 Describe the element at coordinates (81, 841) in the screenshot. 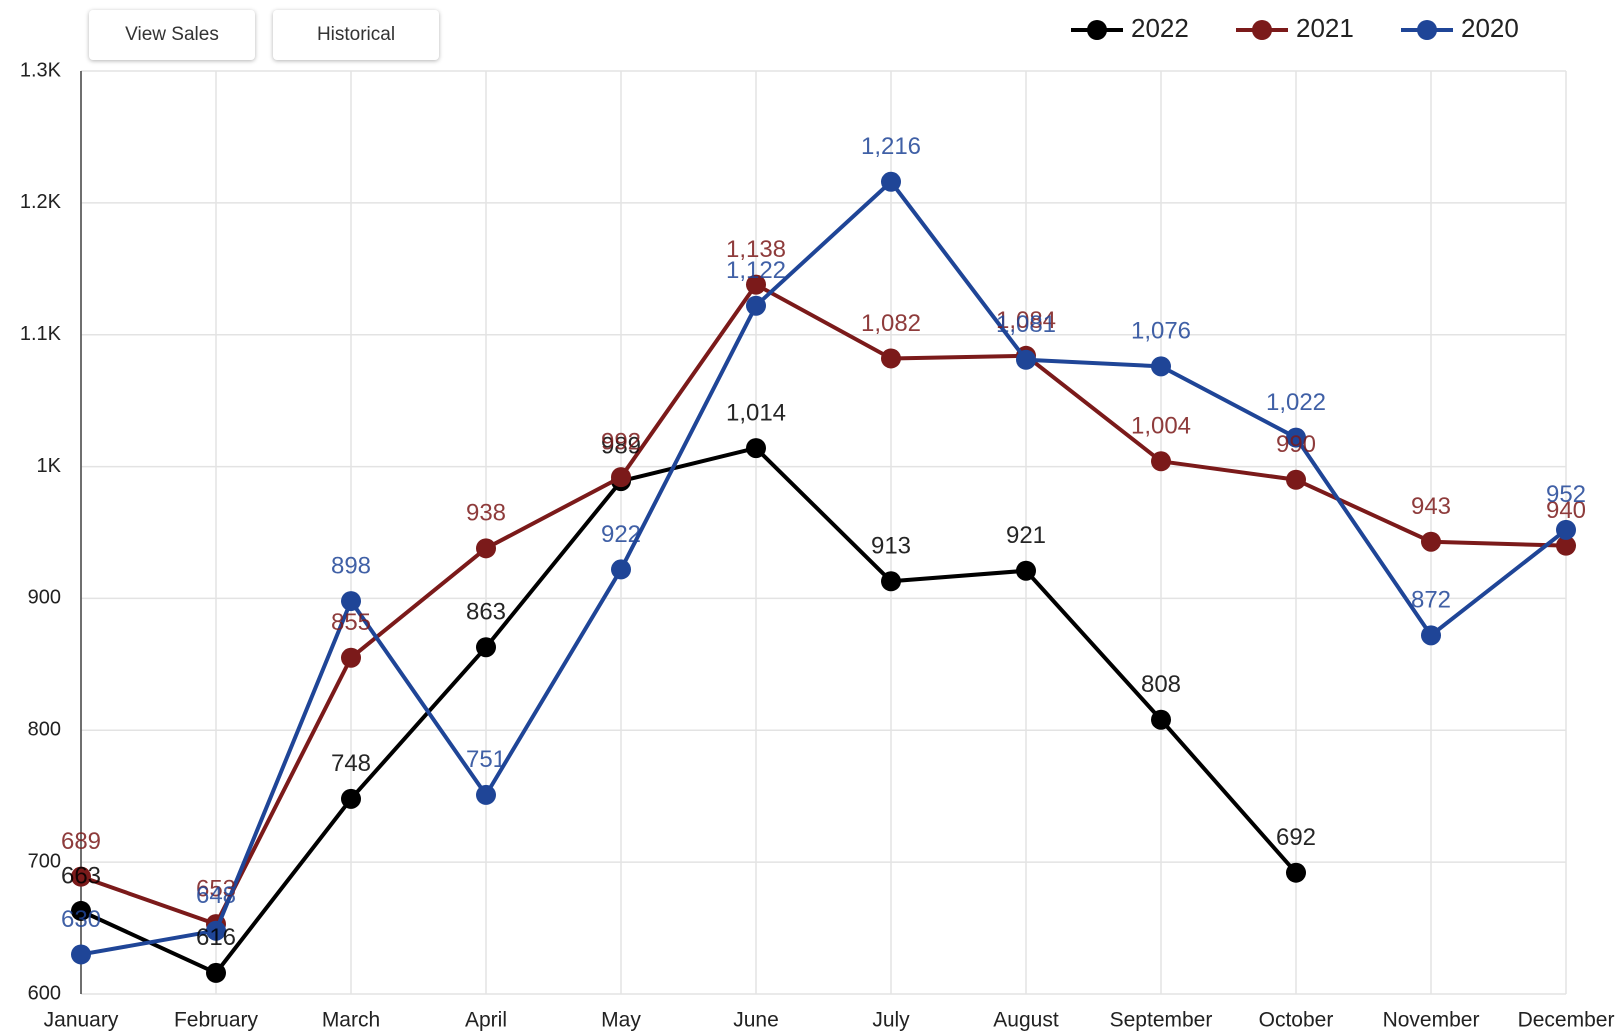

I see `data-label: 689` at that location.